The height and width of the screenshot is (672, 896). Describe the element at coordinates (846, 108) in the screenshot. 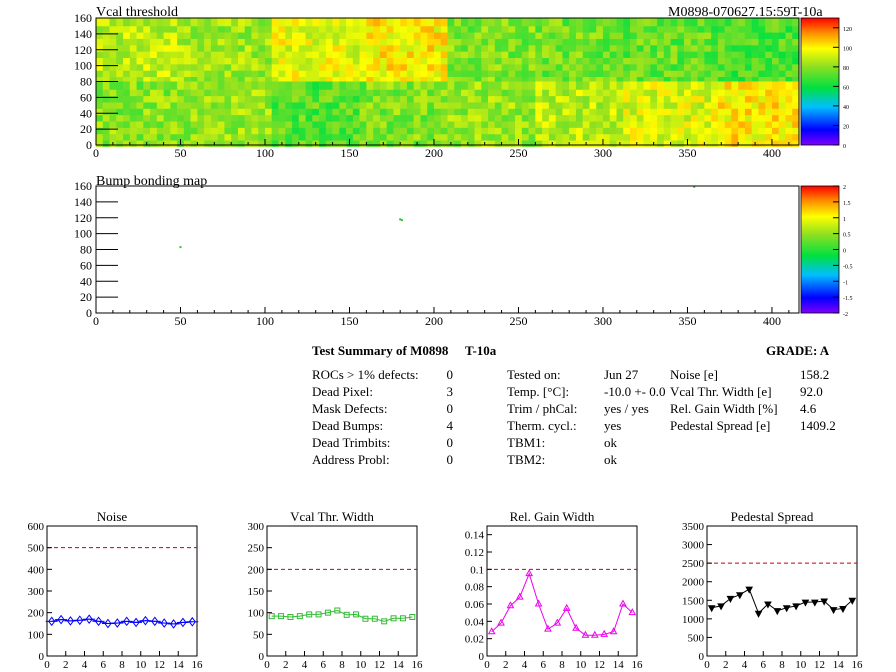

I see `colorbar-tick-label: 40` at that location.